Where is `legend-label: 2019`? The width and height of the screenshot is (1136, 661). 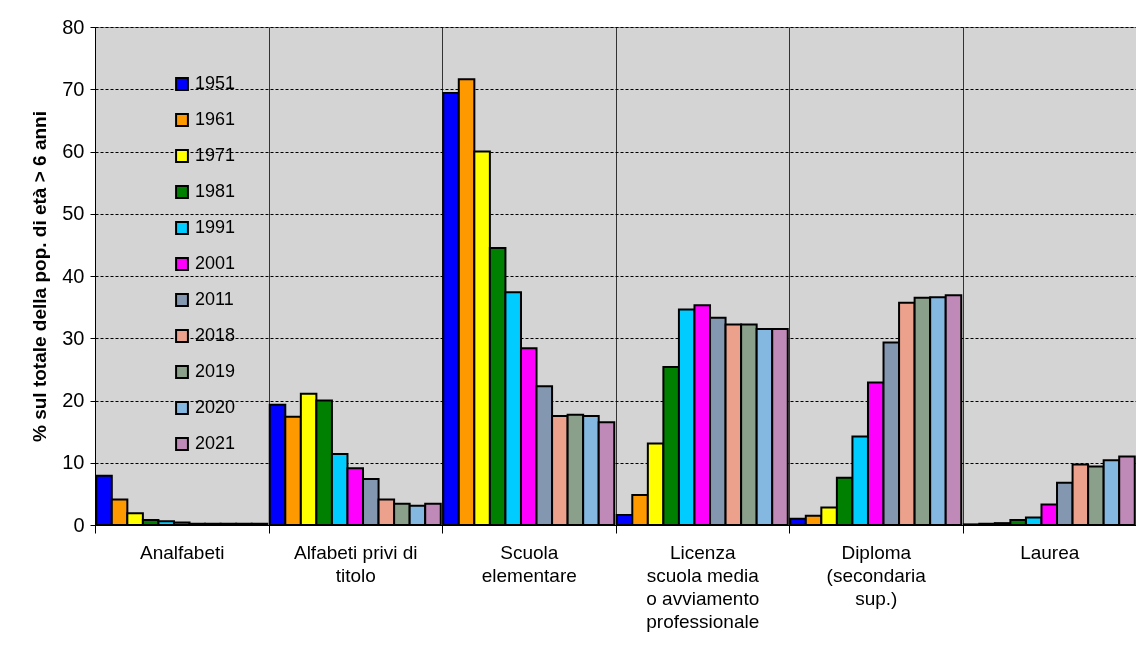 legend-label: 2019 is located at coordinates (215, 371).